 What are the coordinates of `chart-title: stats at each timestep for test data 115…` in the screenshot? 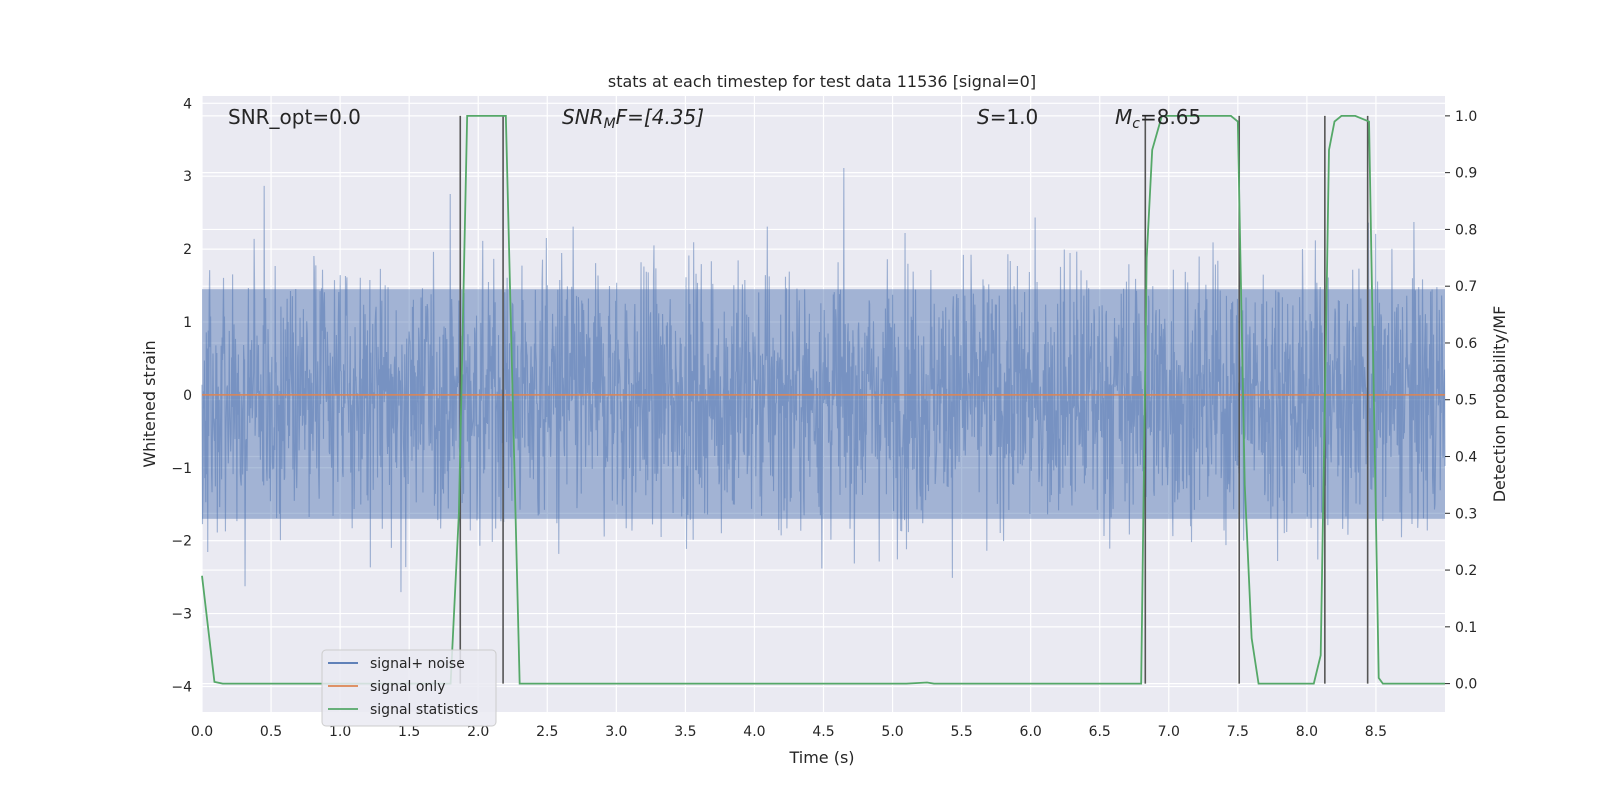 It's located at (822, 81).